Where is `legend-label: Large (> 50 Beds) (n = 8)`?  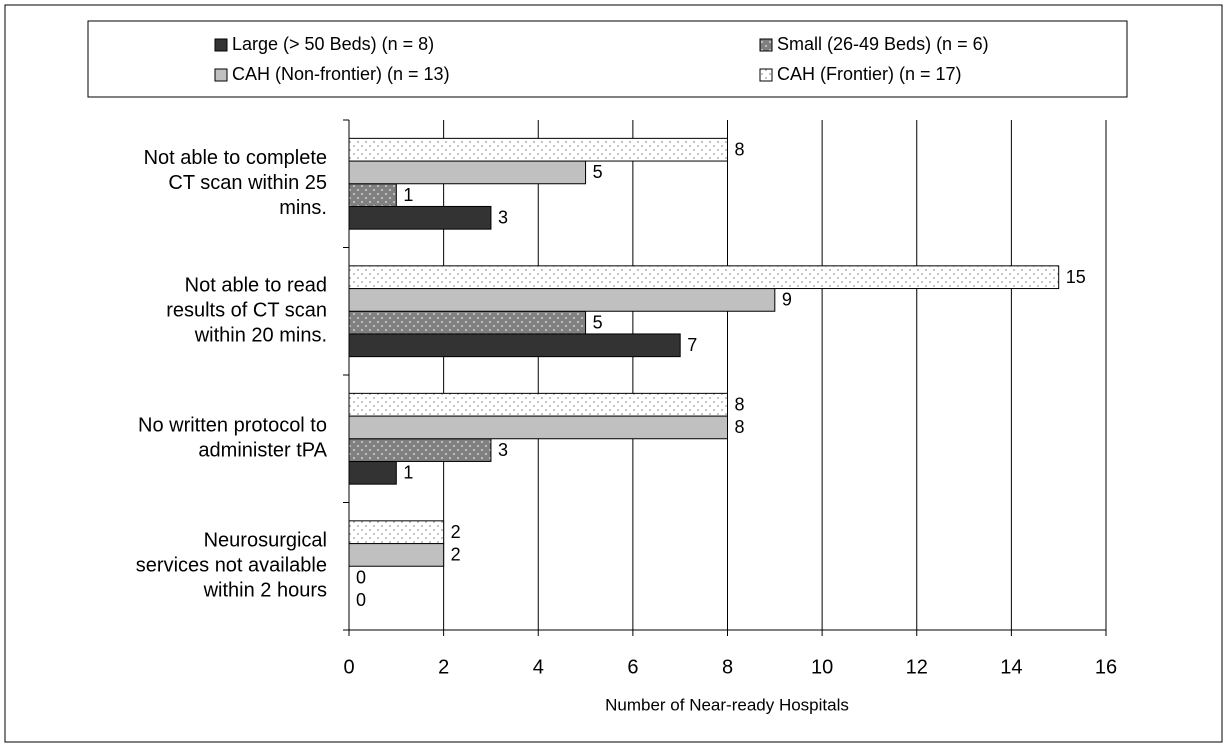
legend-label: Large (> 50 Beds) (n = 8) is located at coordinates (333, 44).